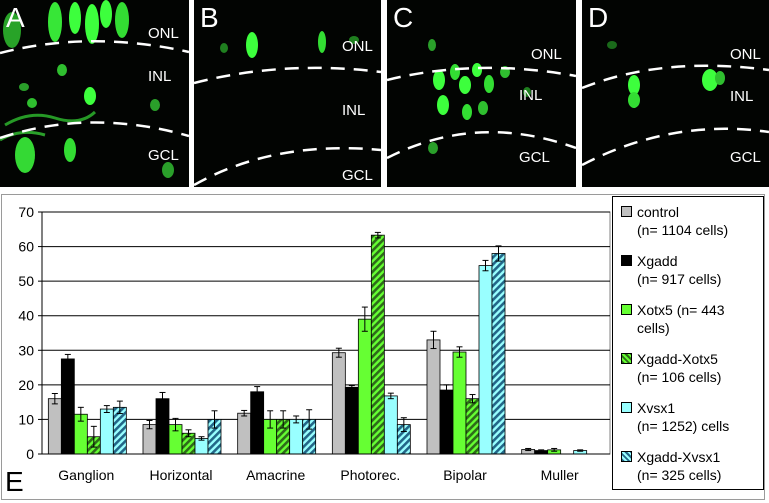  What do you see at coordinates (598, 17) in the screenshot?
I see `panel-d-letter: D` at bounding box center [598, 17].